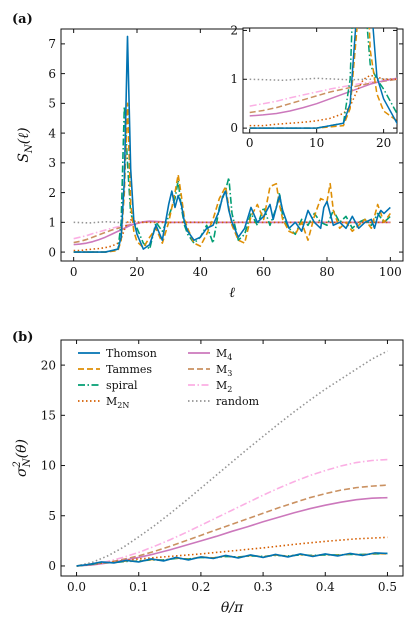  What do you see at coordinates (52, 44) in the screenshot?
I see `panel-a-ytick-label: 7` at bounding box center [52, 44].